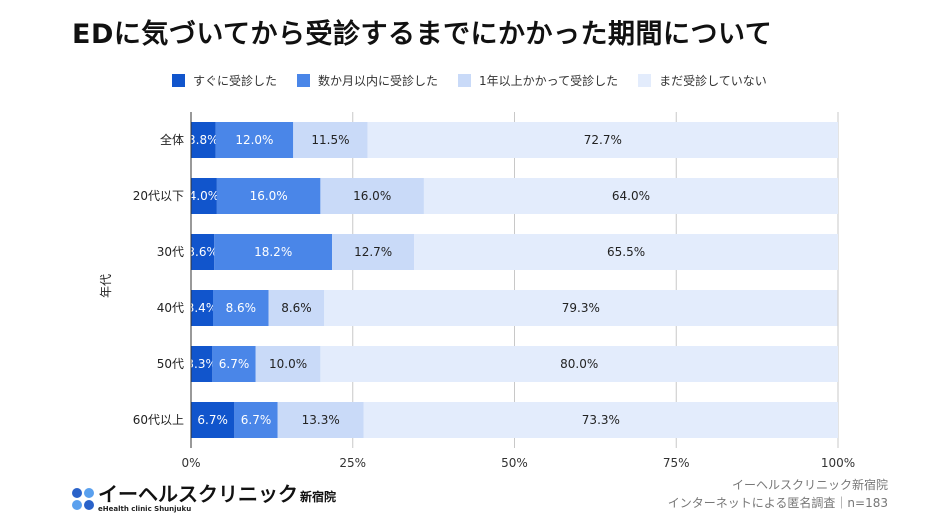 The height and width of the screenshot is (529, 940). I want to click on category-label: 全体, so click(172, 139).